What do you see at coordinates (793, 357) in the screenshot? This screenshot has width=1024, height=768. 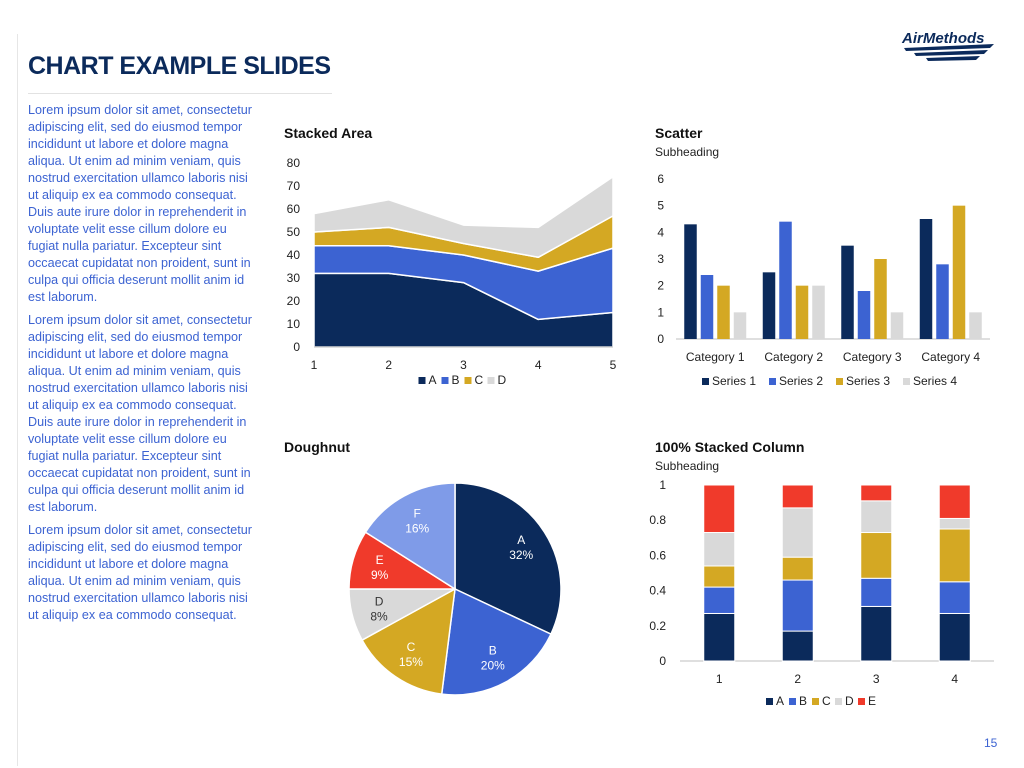 I see `x-tick-label: Category 2` at bounding box center [793, 357].